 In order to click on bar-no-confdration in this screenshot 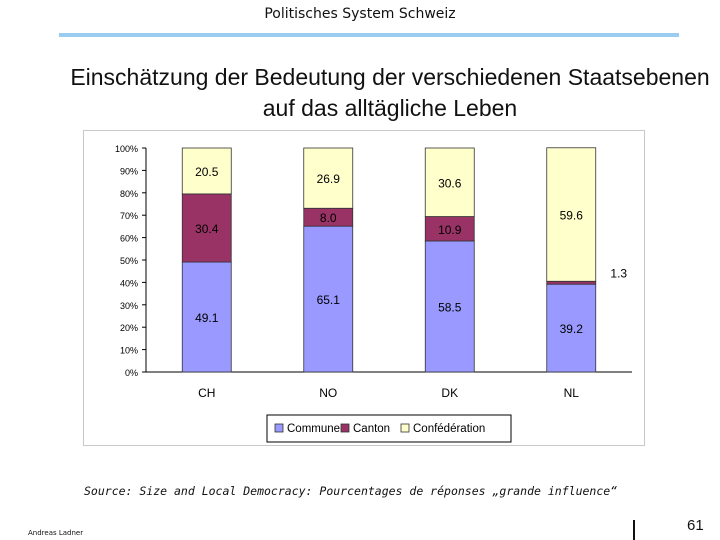, I will do `click(328, 178)`.